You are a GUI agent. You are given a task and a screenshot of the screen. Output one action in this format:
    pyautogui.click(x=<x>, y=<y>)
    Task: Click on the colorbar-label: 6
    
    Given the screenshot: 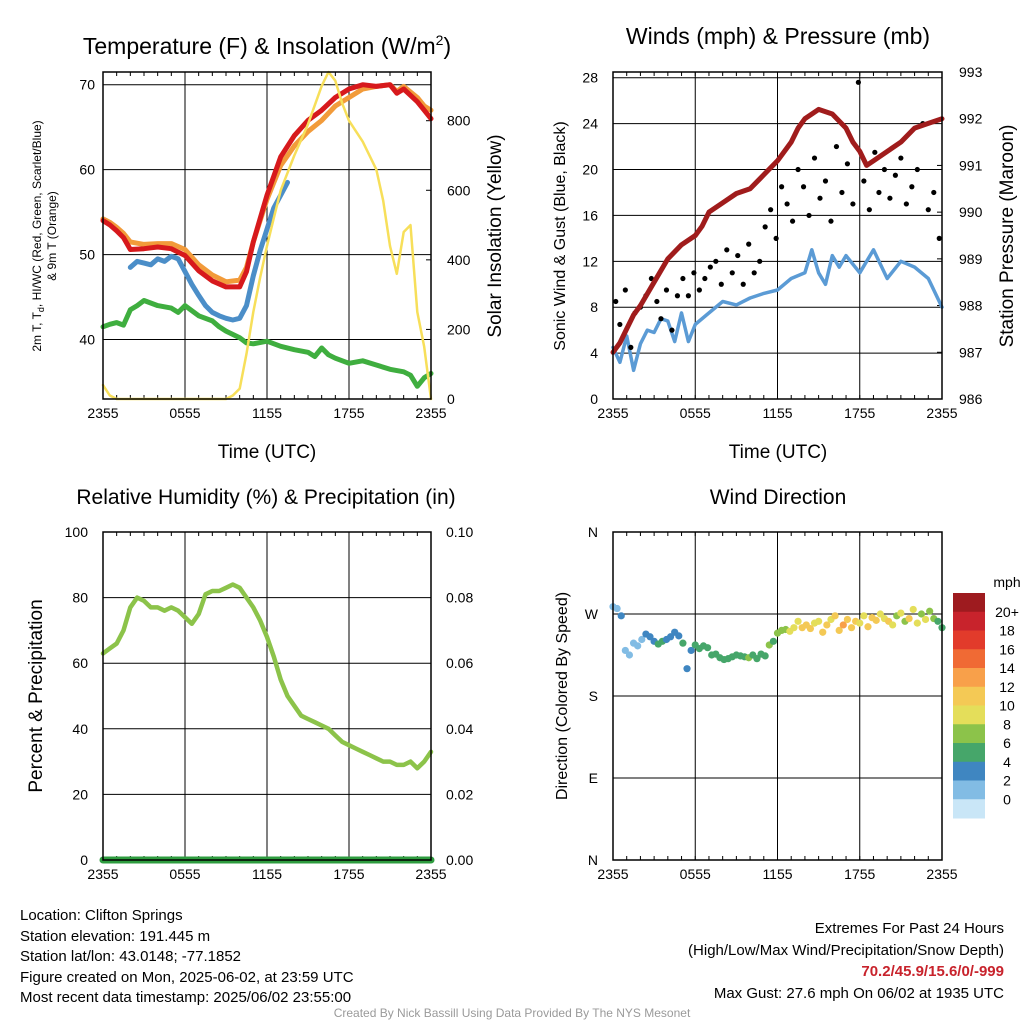 What is the action you would take?
    pyautogui.click(x=1007, y=743)
    